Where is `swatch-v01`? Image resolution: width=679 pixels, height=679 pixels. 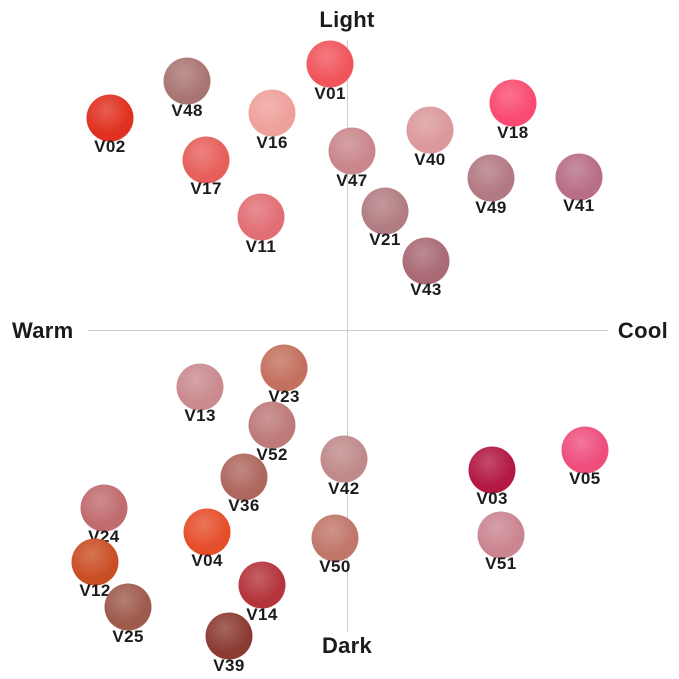
swatch-v01 is located at coordinates (330, 64).